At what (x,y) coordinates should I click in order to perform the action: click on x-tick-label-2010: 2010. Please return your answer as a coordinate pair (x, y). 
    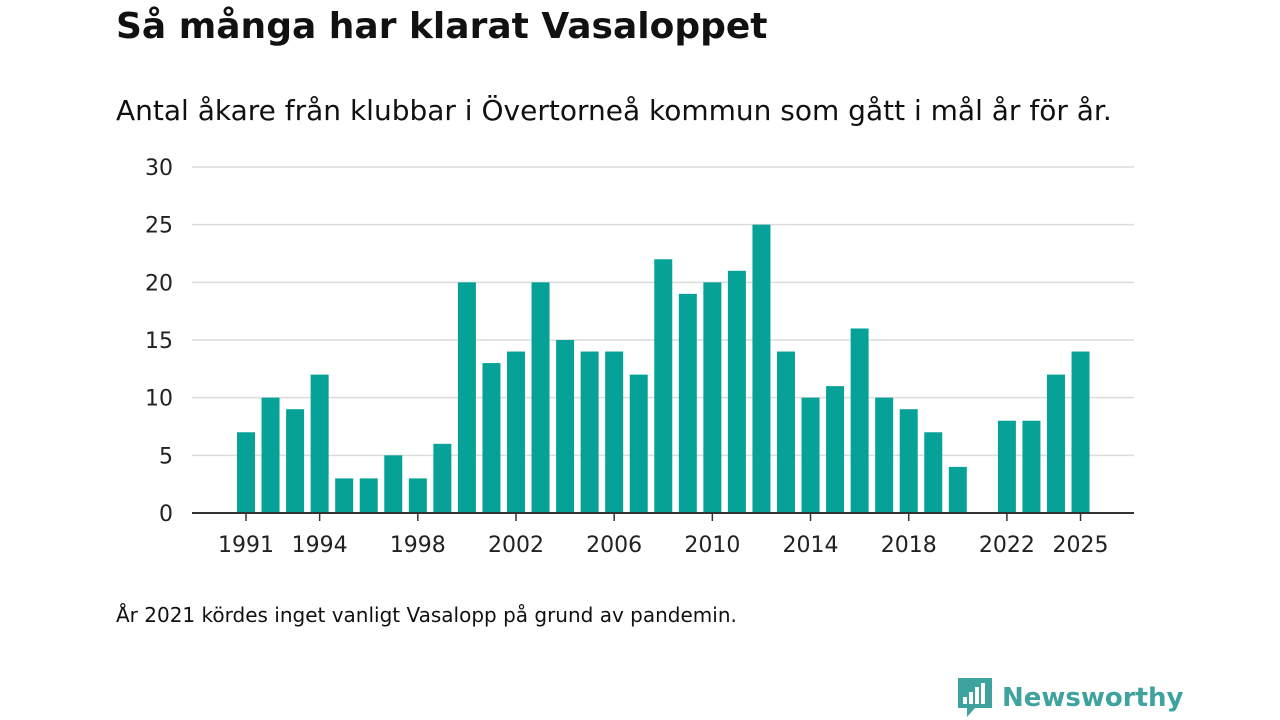
    Looking at the image, I should click on (712, 545).